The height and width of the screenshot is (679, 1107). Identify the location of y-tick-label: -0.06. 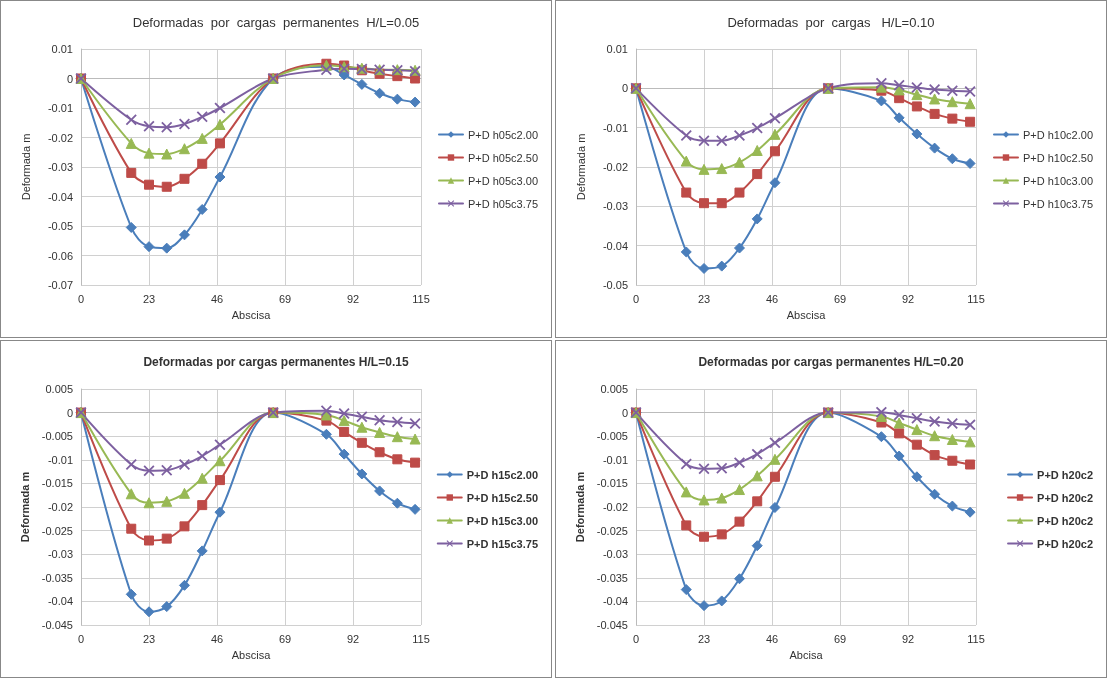
(60, 255).